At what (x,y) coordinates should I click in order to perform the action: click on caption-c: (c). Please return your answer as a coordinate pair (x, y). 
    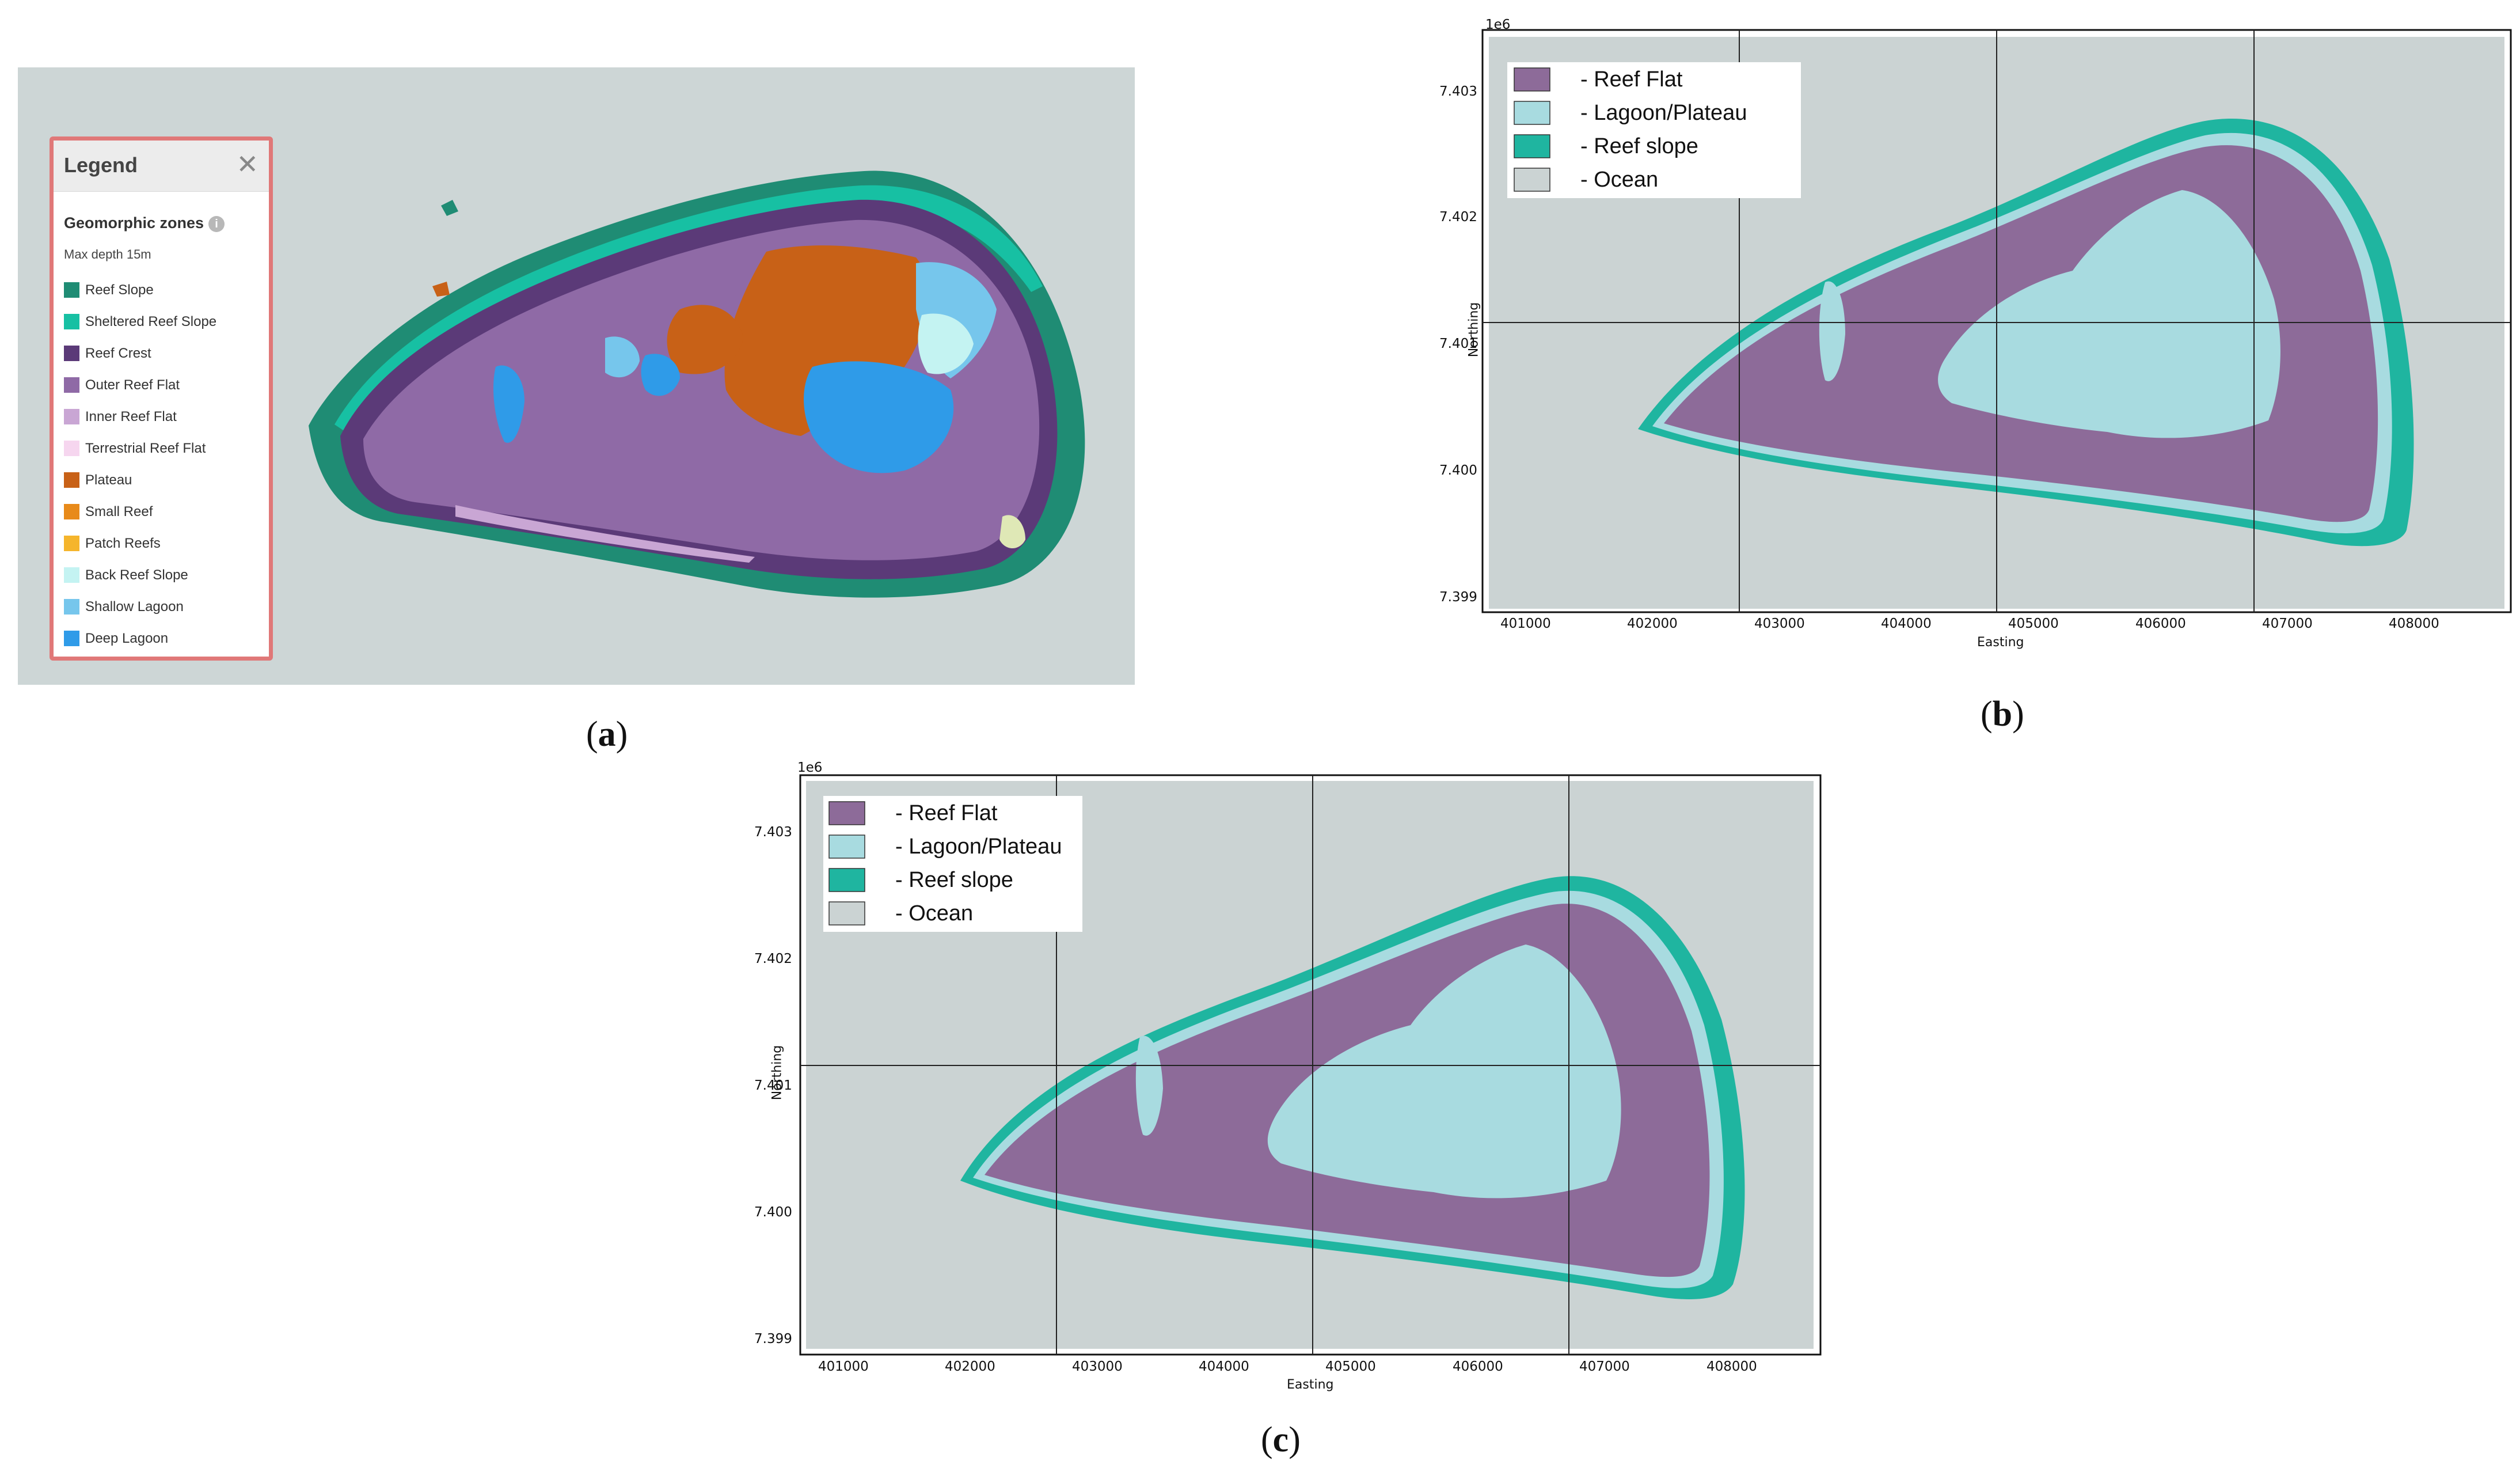
    Looking at the image, I should click on (1281, 1439).